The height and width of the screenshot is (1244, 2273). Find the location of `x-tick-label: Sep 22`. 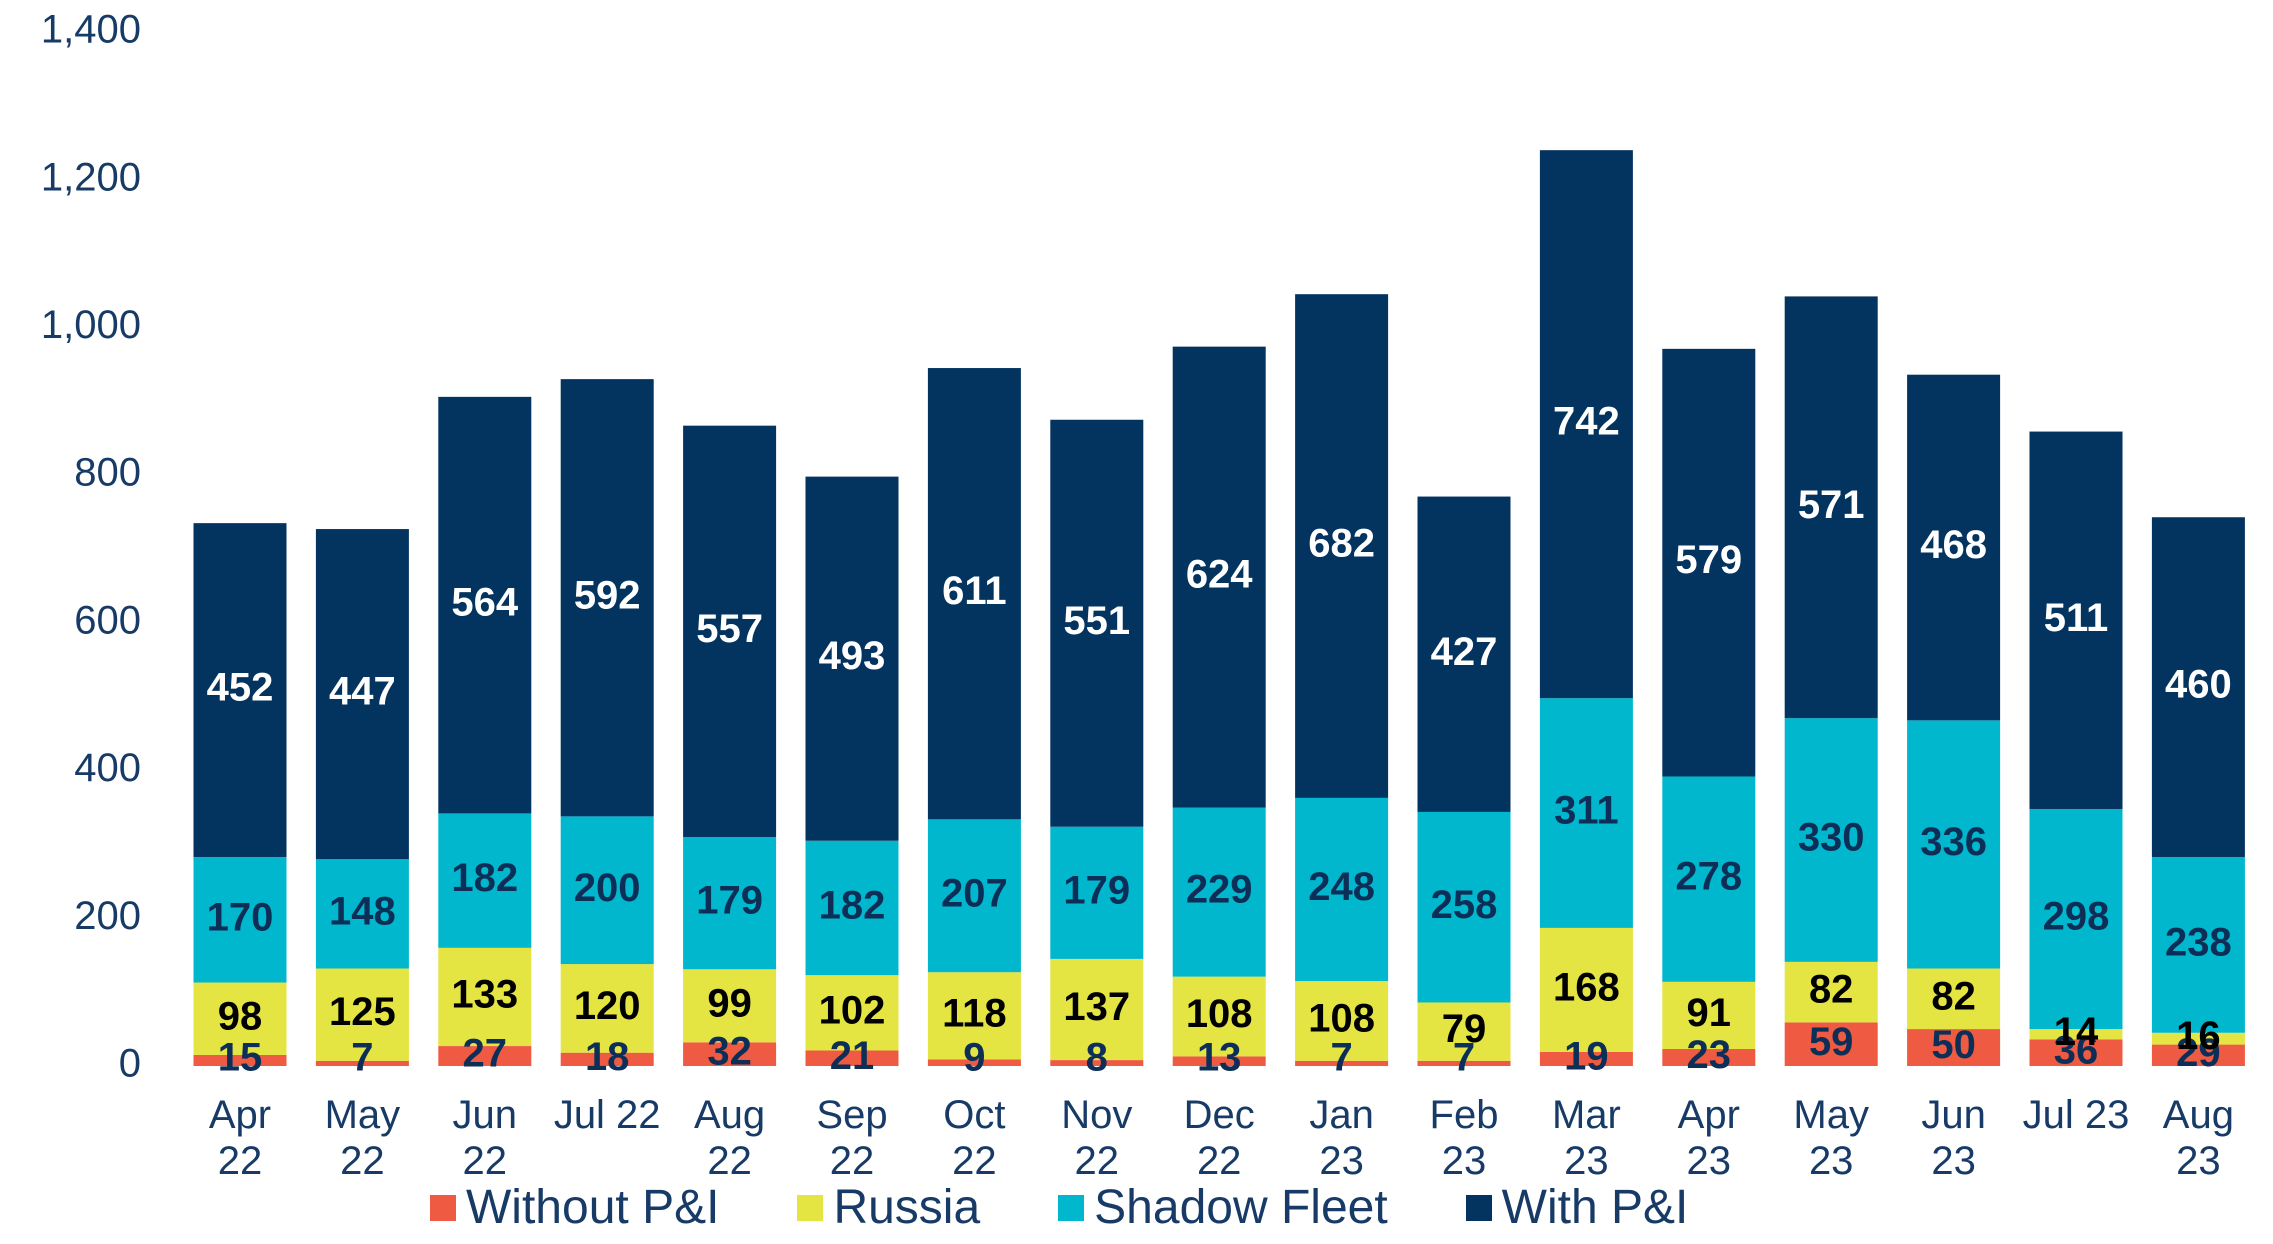

x-tick-label: Sep 22 is located at coordinates (852, 1138).